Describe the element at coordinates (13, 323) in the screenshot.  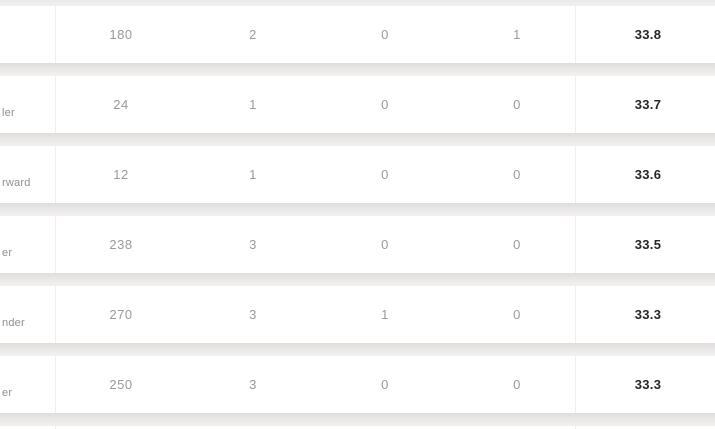
I see `player-position-label: nder` at that location.